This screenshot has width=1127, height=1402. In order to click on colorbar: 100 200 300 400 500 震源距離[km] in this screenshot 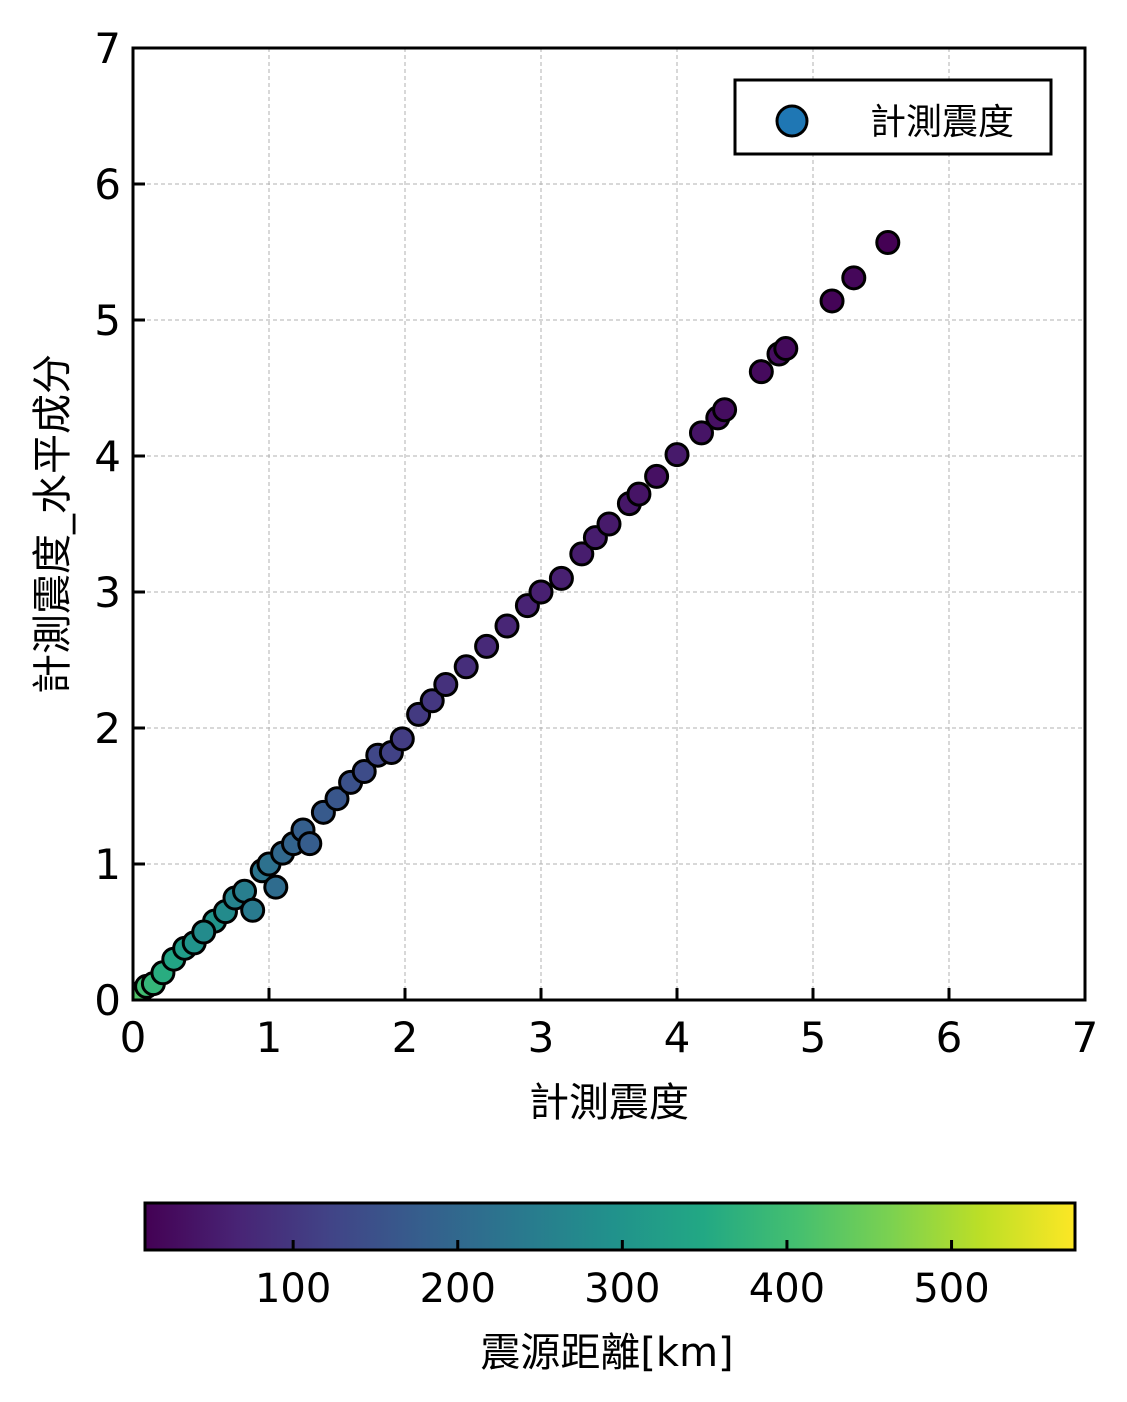, I will do `click(610, 1288)`.